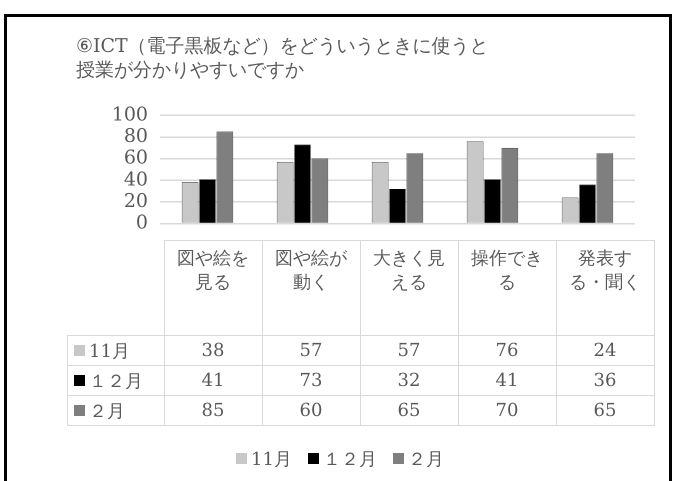 The height and width of the screenshot is (481, 680). Describe the element at coordinates (507, 351) in the screenshot. I see `data-label: 76` at that location.